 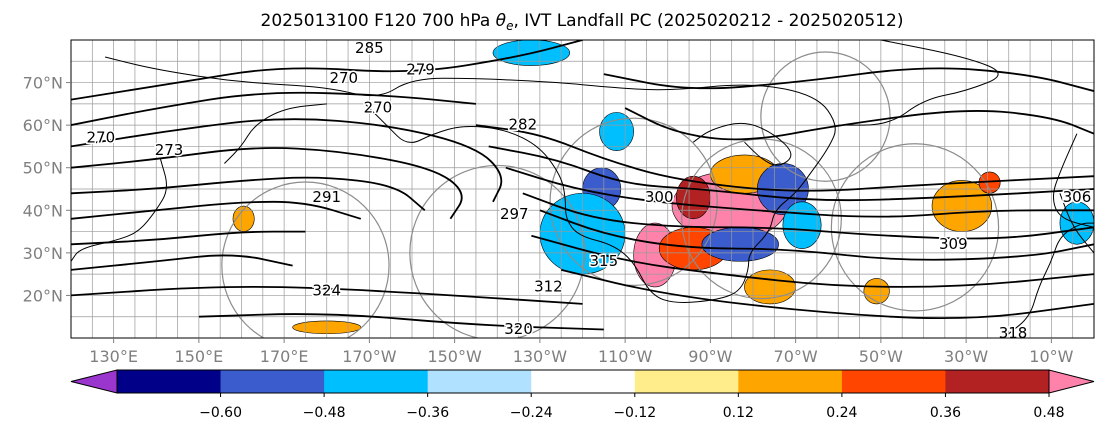 What do you see at coordinates (47, 189) in the screenshot?
I see `y-axis-ticks: 20°N 30°N 40°N 50°N 60°N 70°N` at bounding box center [47, 189].